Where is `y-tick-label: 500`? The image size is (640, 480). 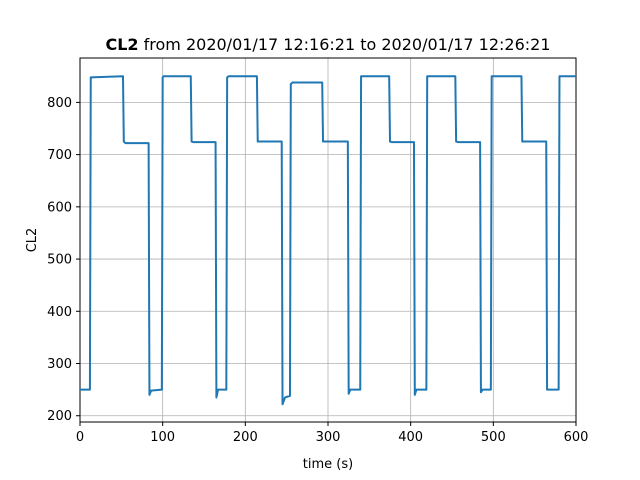
y-tick-label: 500 is located at coordinates (59, 260).